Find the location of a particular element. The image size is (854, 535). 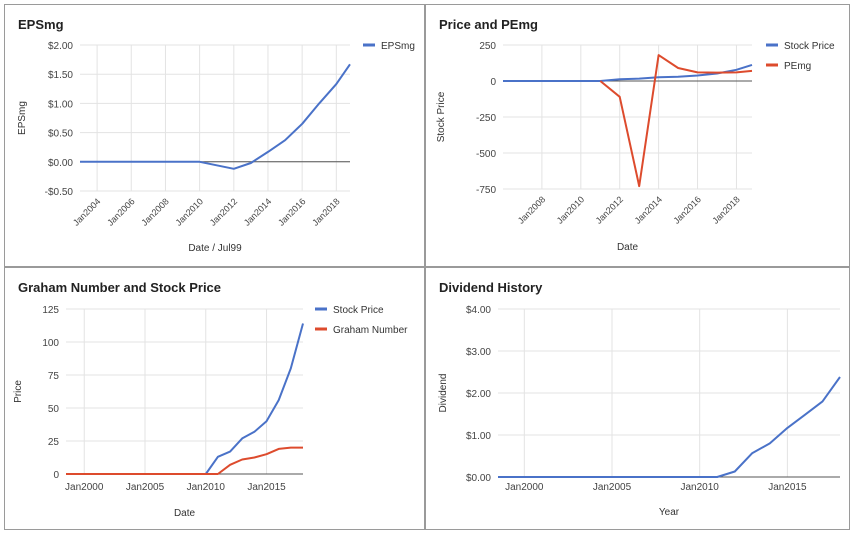

chart-title: Dividend History is located at coordinates (491, 287).